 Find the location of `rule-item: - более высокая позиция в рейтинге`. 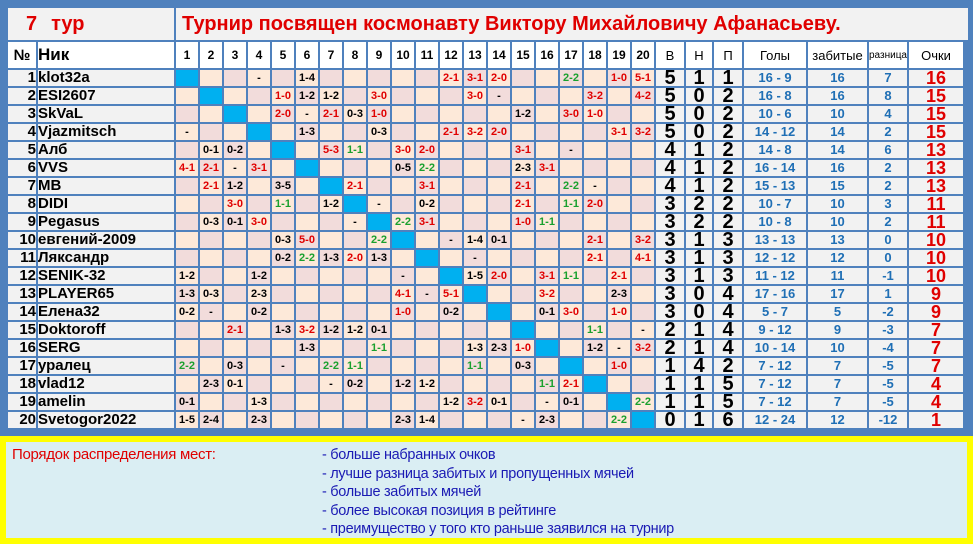

rule-item: - более высокая позиция в рейтинге is located at coordinates (439, 510).